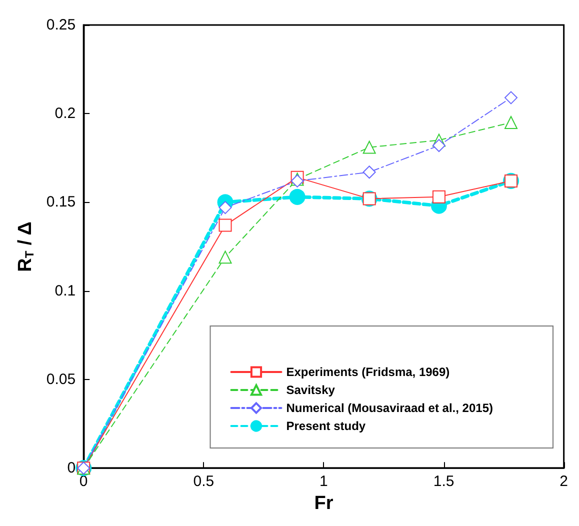  Describe the element at coordinates (324, 481) in the screenshot. I see `x-tick-label: 1` at that location.